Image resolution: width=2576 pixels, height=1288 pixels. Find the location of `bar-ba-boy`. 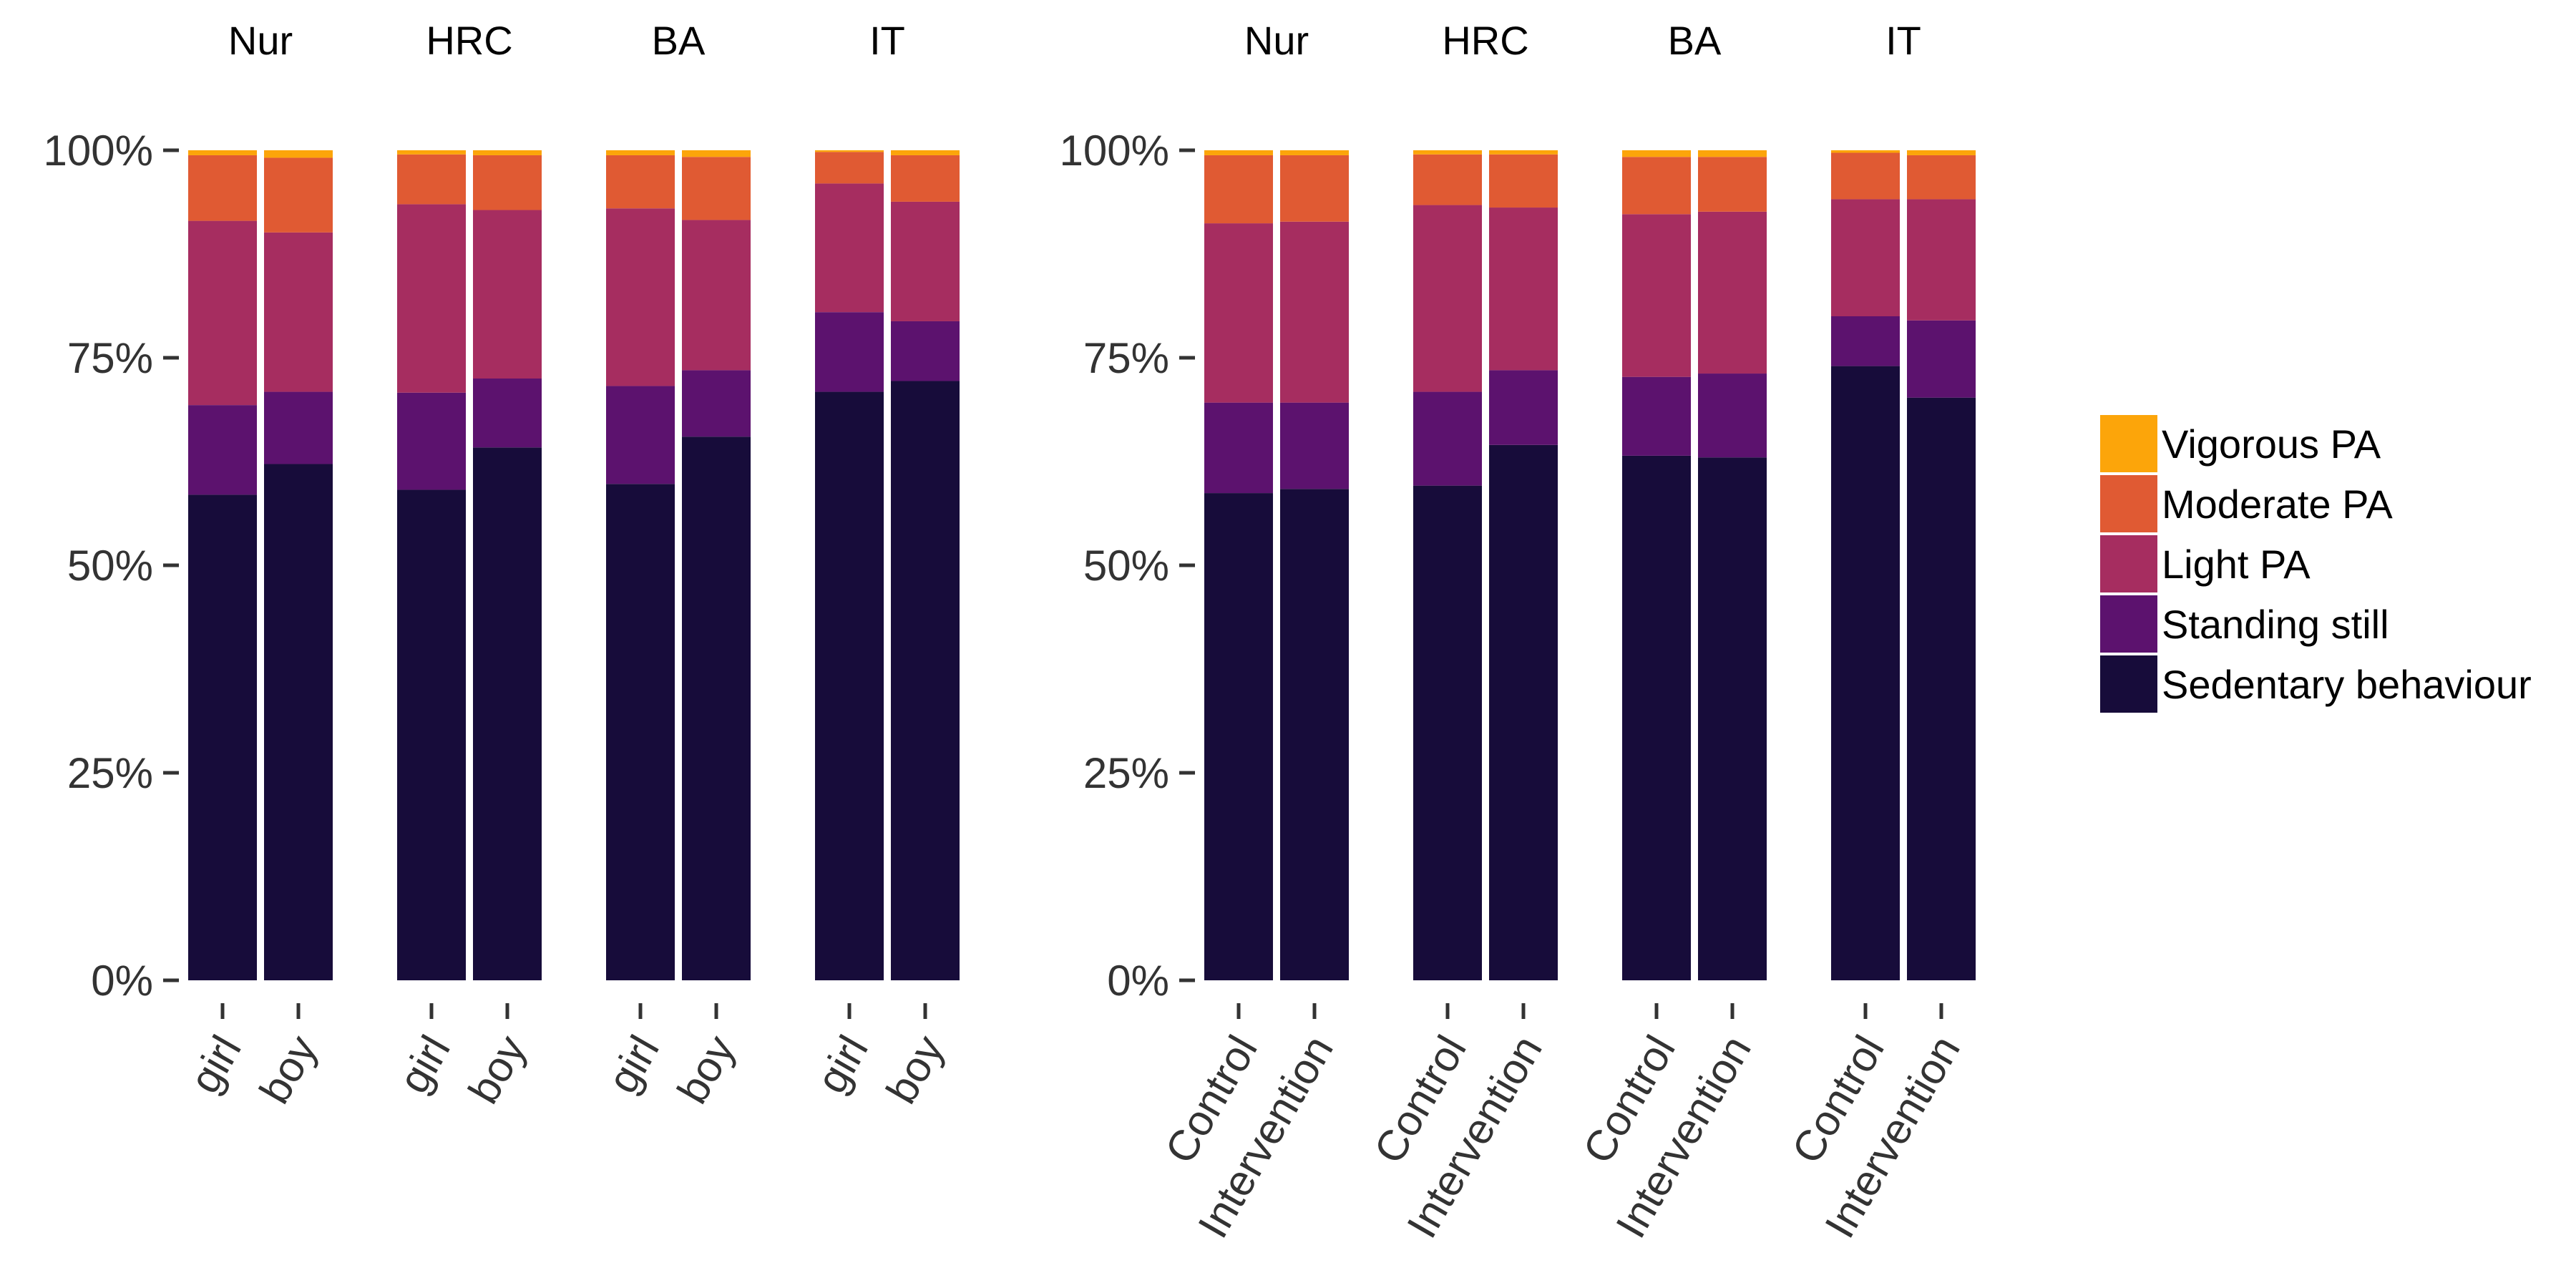

bar-ba-boy is located at coordinates (716, 565).